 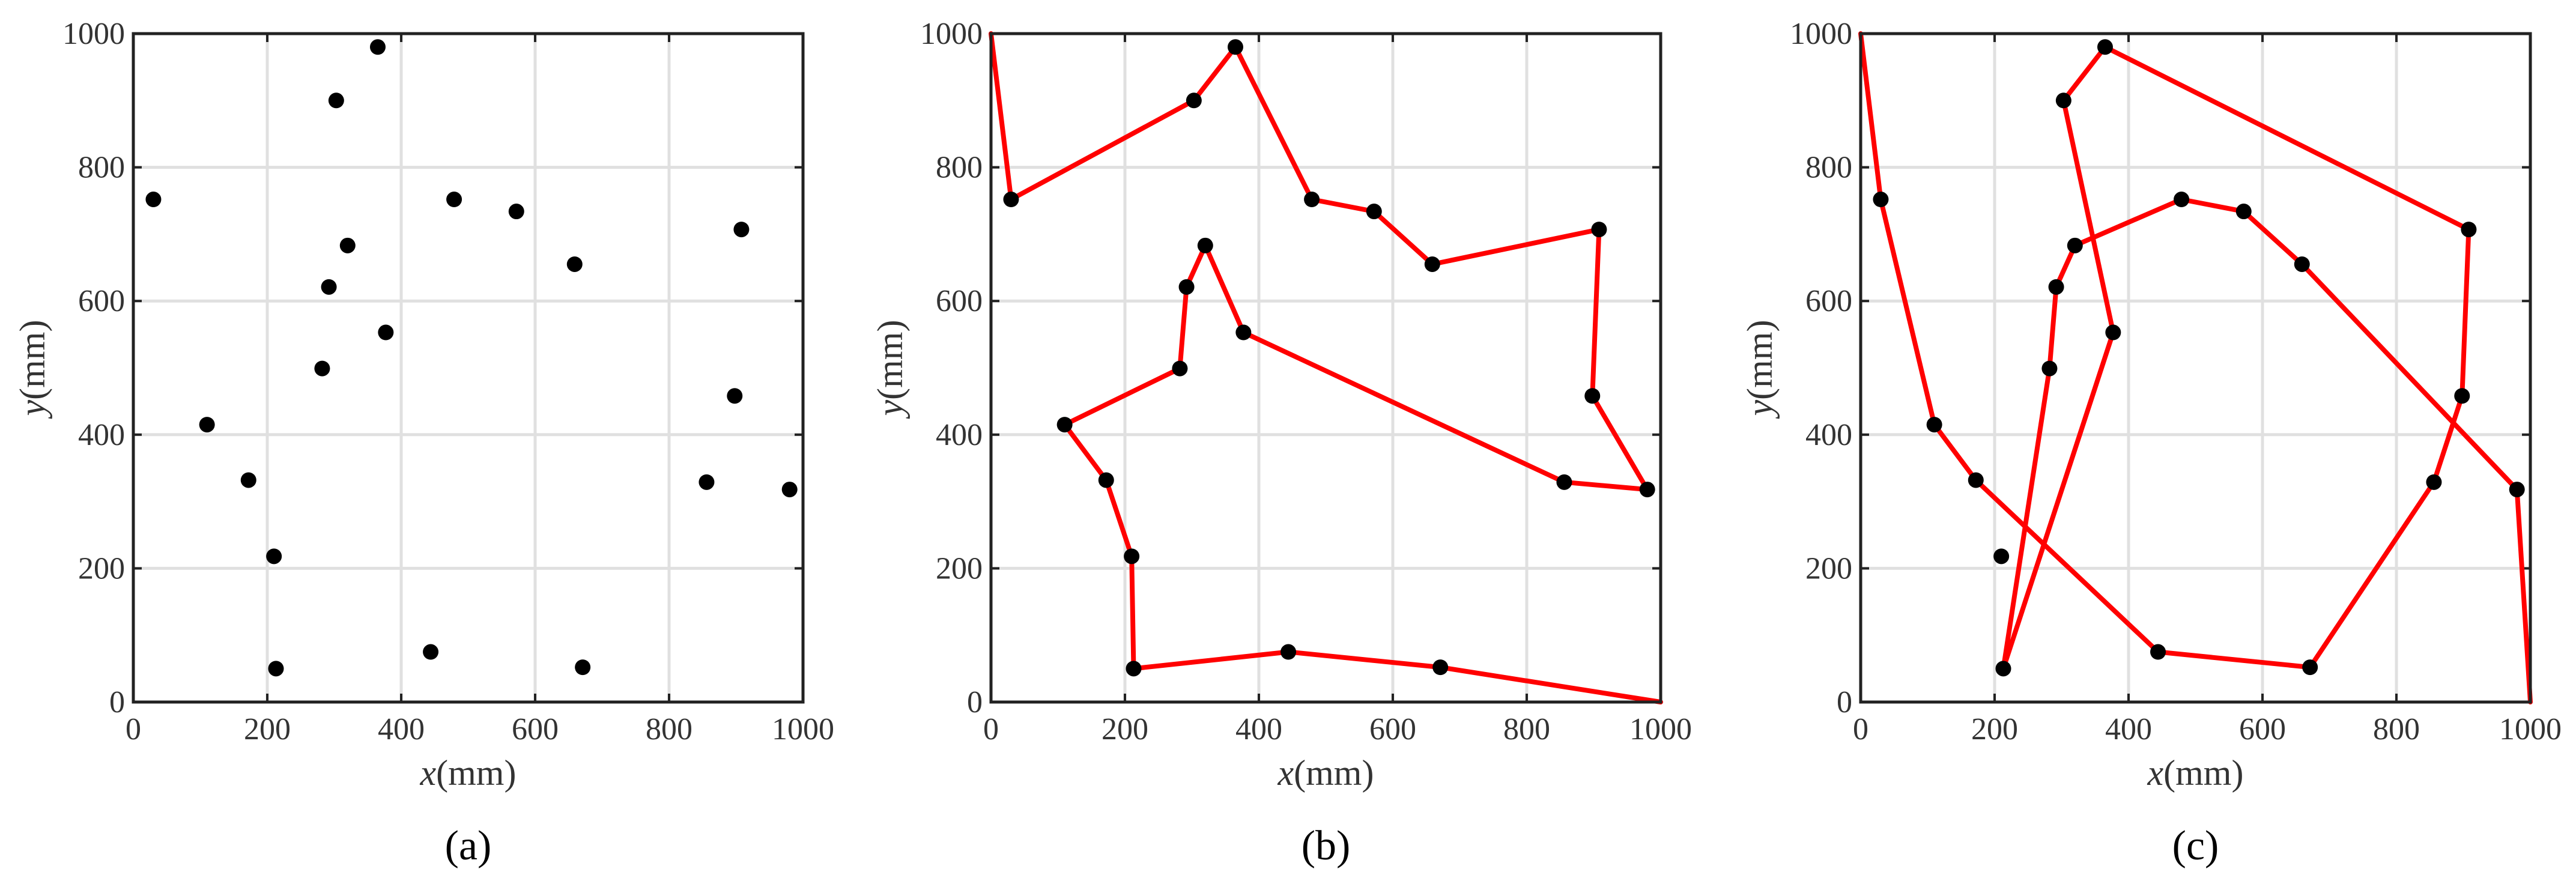 What do you see at coordinates (101, 435) in the screenshot?
I see `y-tick-label: 400` at bounding box center [101, 435].